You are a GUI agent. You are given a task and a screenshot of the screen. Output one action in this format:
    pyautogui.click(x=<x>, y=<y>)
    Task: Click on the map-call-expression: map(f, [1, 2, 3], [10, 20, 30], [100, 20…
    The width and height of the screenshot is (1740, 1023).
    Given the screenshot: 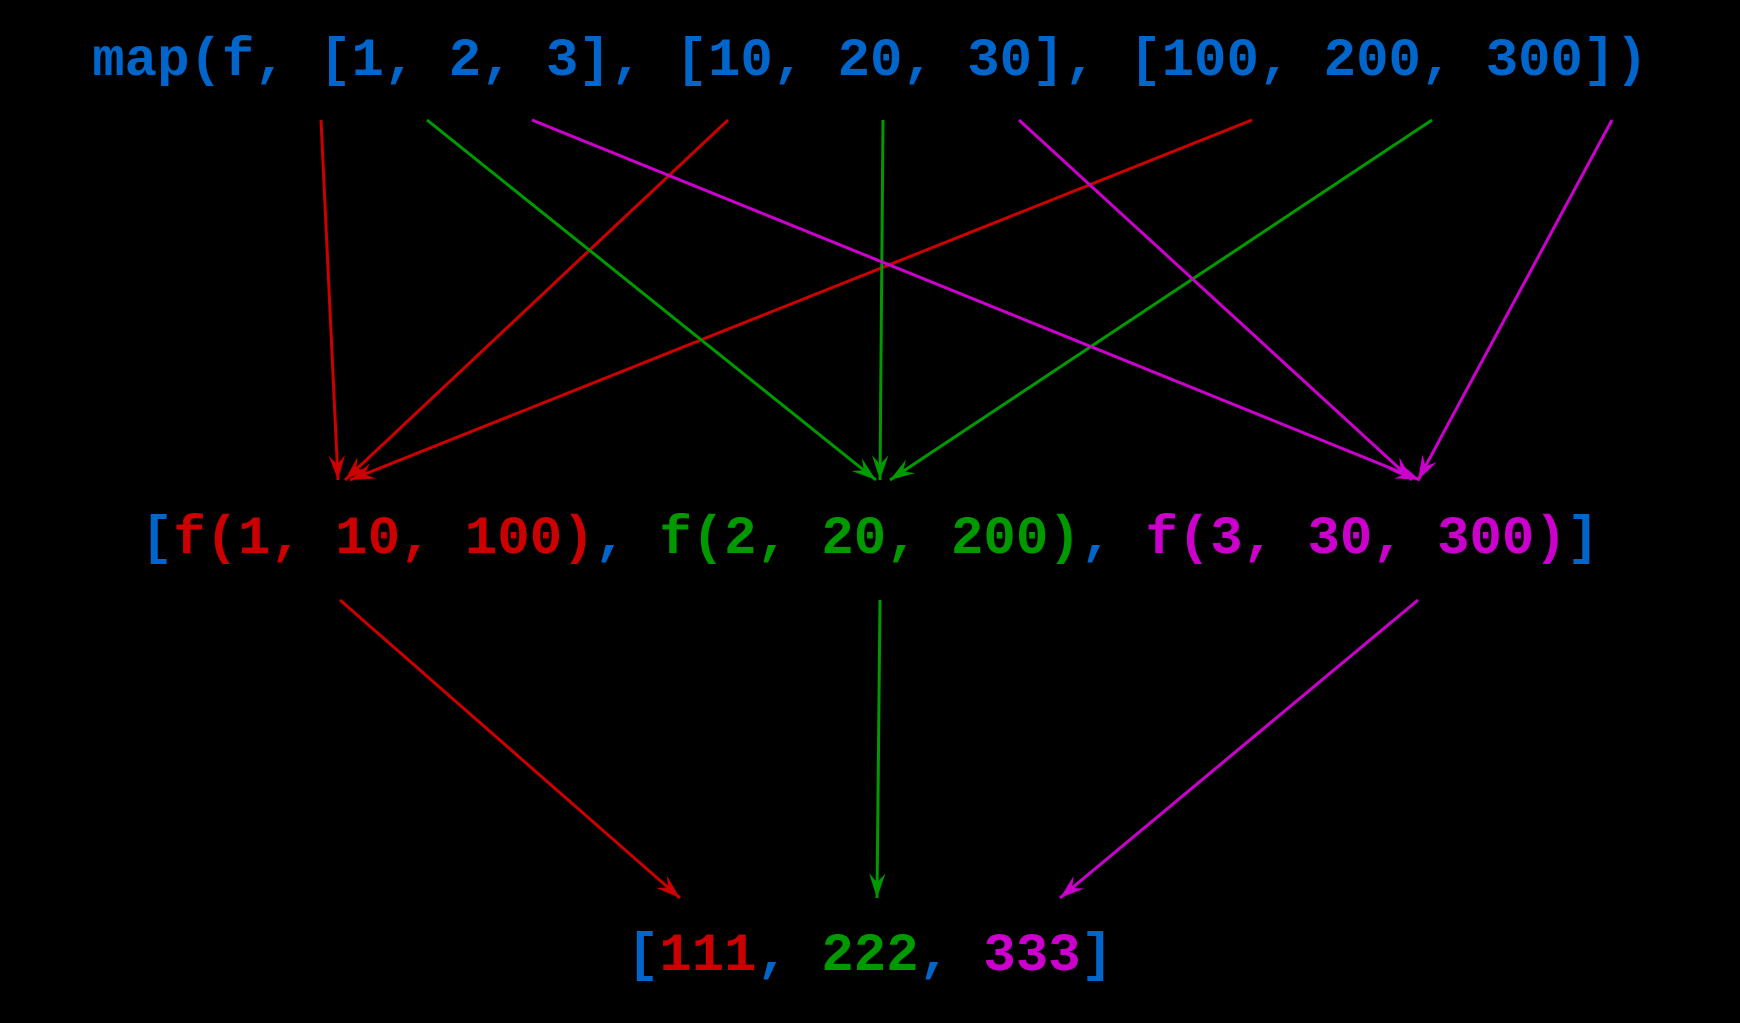 What is the action you would take?
    pyautogui.click(x=870, y=62)
    